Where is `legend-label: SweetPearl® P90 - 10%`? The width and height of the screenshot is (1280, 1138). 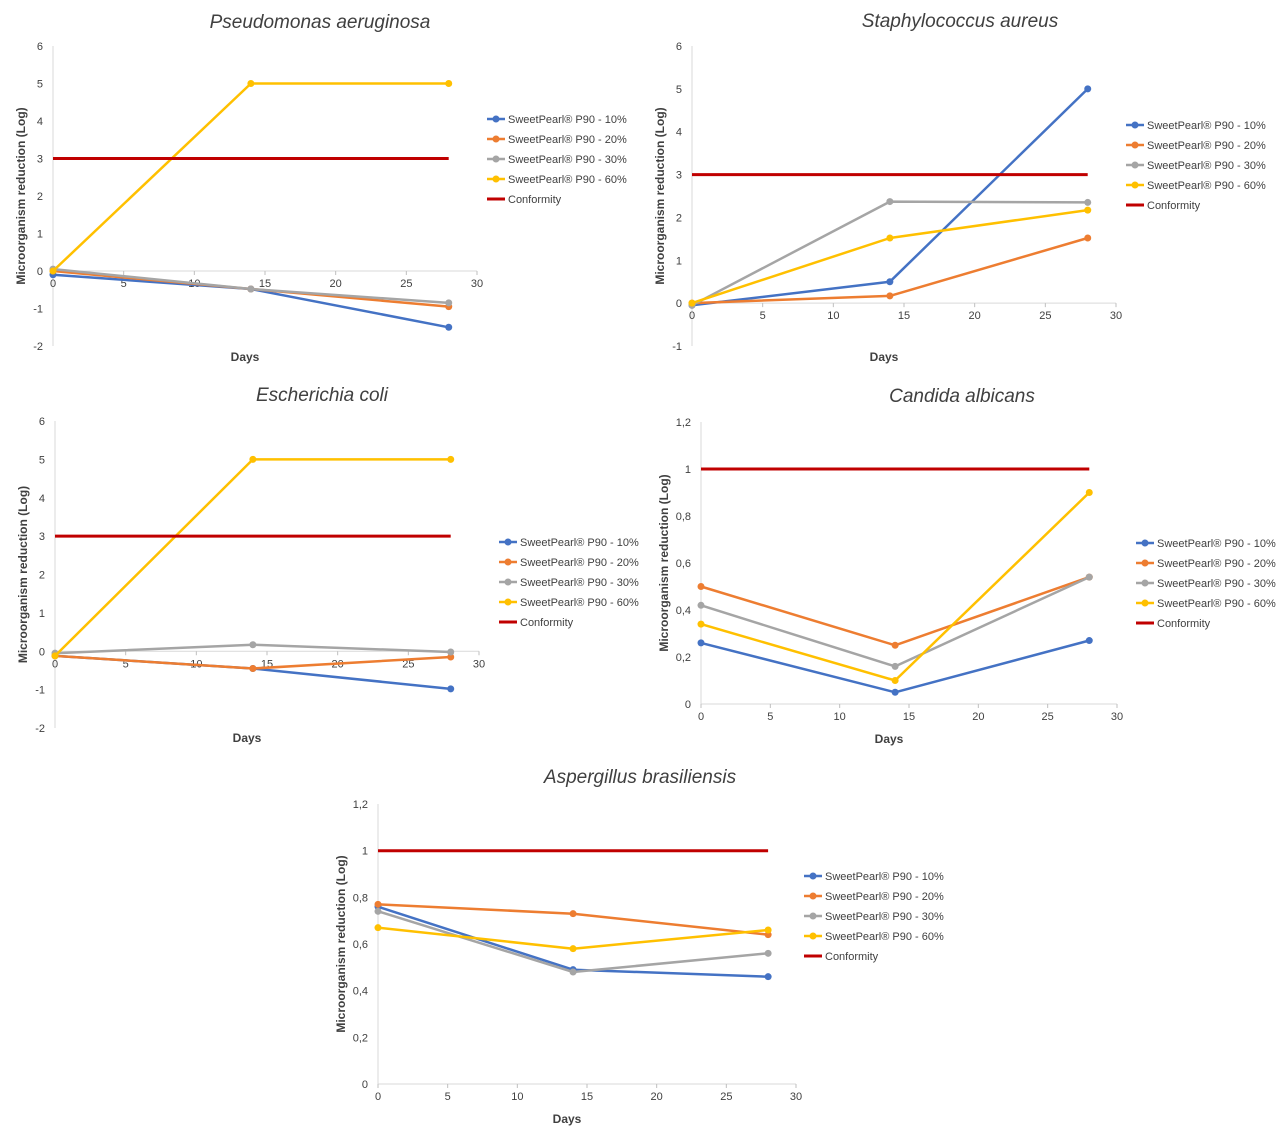 legend-label: SweetPearl® P90 - 10% is located at coordinates (1206, 126).